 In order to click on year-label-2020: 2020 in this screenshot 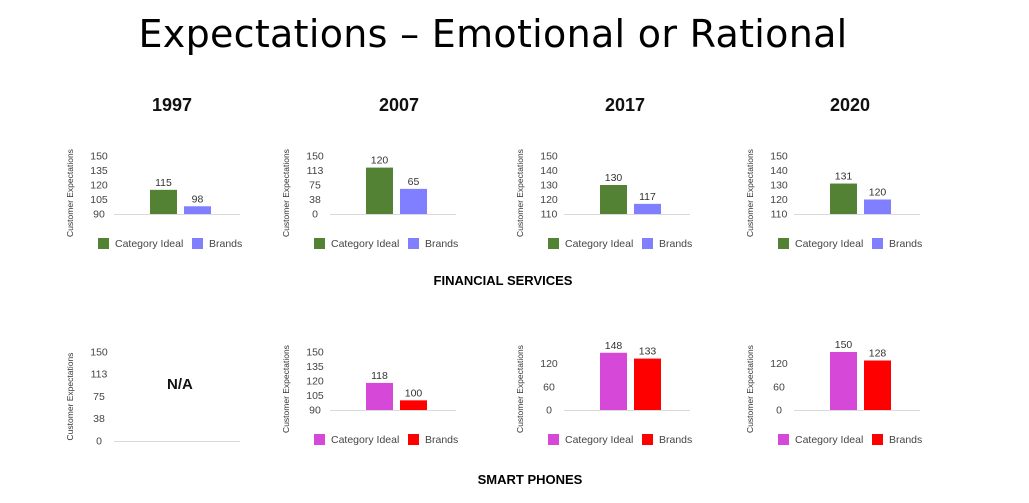, I will do `click(850, 105)`.